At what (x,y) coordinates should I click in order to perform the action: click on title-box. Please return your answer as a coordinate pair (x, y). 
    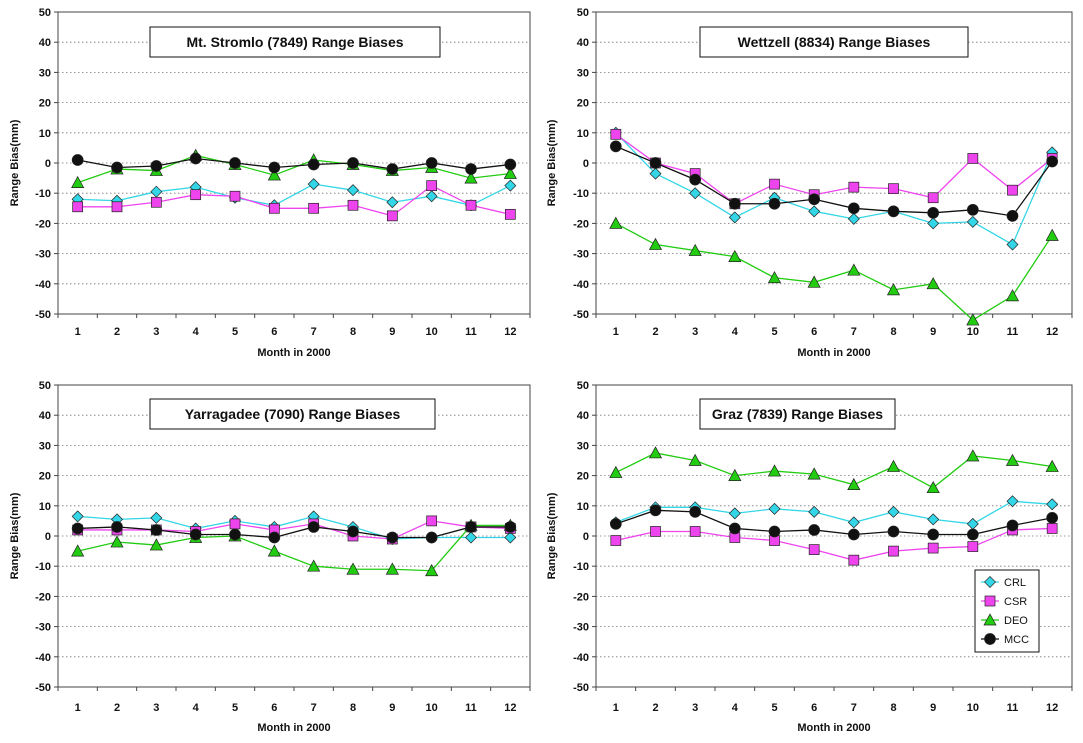
    Looking at the image, I should click on (295, 42).